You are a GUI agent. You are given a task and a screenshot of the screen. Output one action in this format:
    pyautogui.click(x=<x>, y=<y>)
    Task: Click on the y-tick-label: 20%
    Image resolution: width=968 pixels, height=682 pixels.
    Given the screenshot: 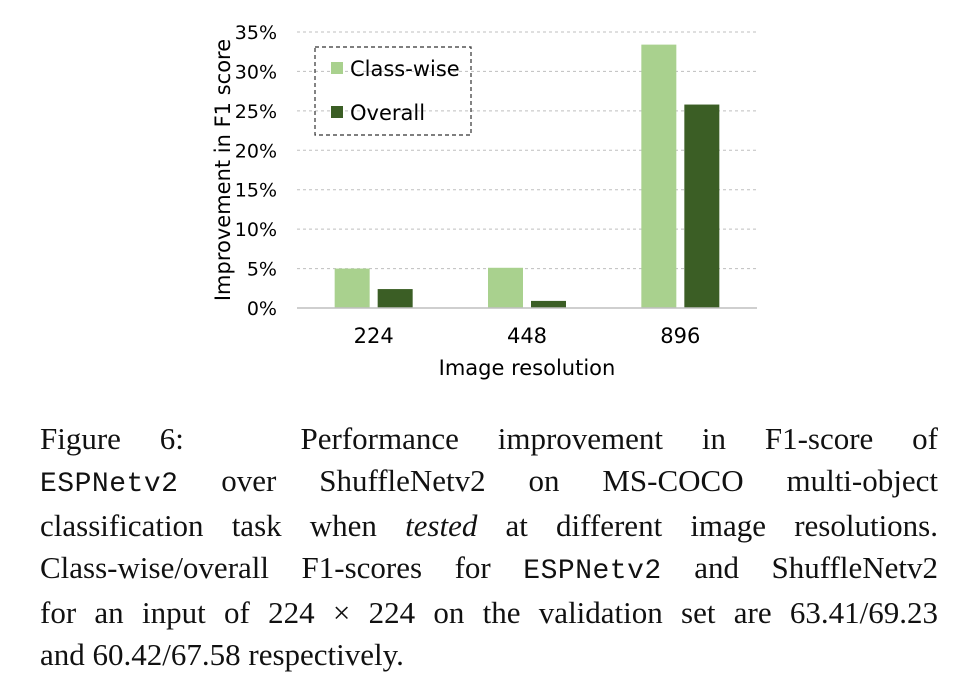 What is the action you would take?
    pyautogui.click(x=256, y=151)
    